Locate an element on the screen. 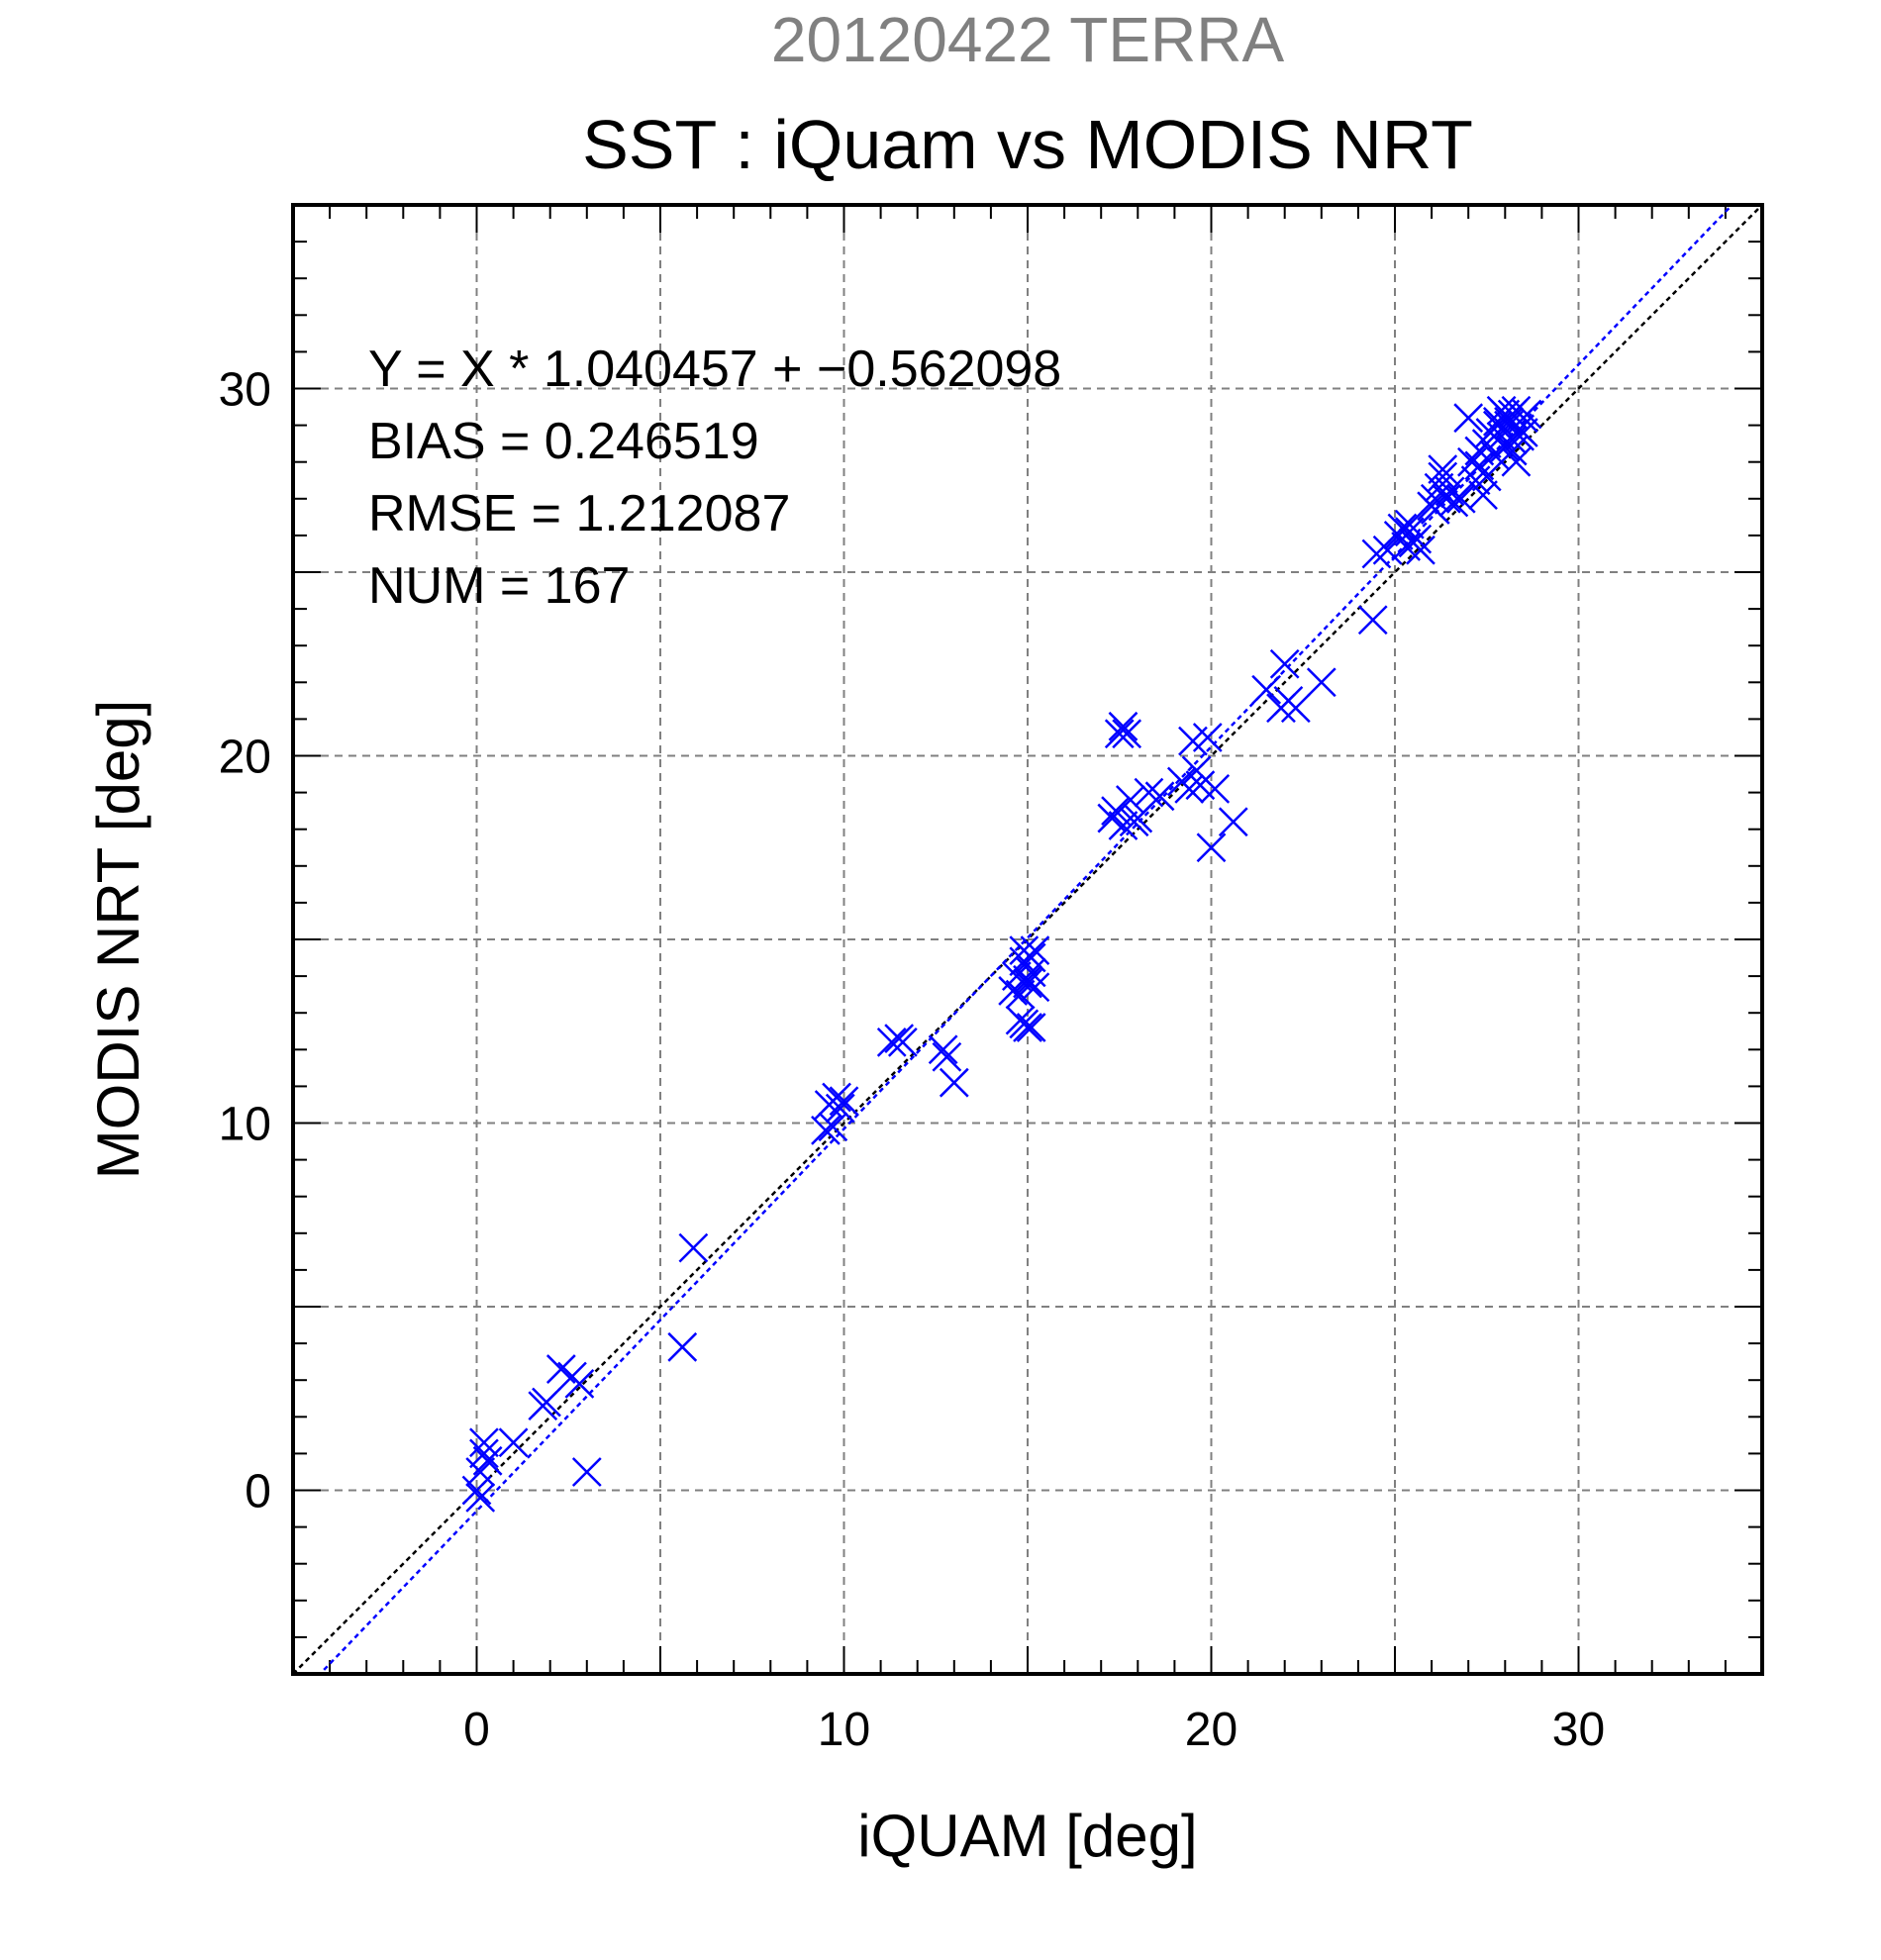 The width and height of the screenshot is (1881, 1960). stats-line: Y = X * 1.040457 + −0.562098 is located at coordinates (714, 369).